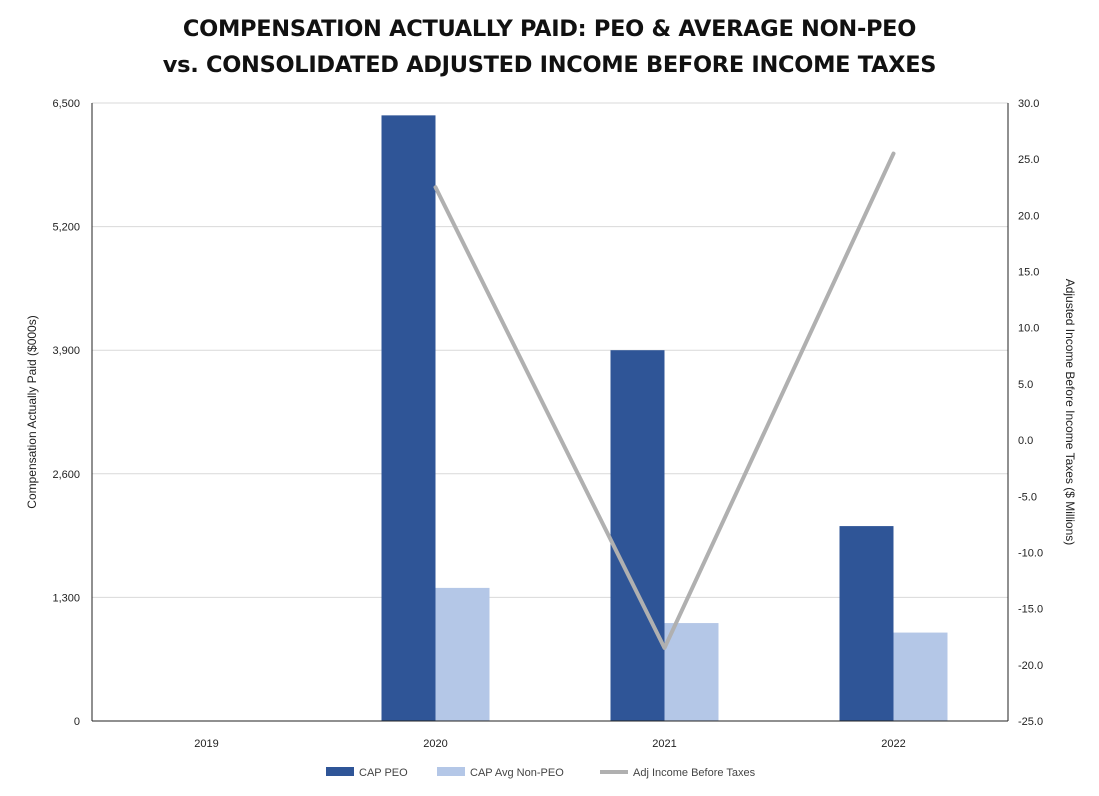  Describe the element at coordinates (66, 475) in the screenshot. I see `left-tick-label: 2,600` at that location.